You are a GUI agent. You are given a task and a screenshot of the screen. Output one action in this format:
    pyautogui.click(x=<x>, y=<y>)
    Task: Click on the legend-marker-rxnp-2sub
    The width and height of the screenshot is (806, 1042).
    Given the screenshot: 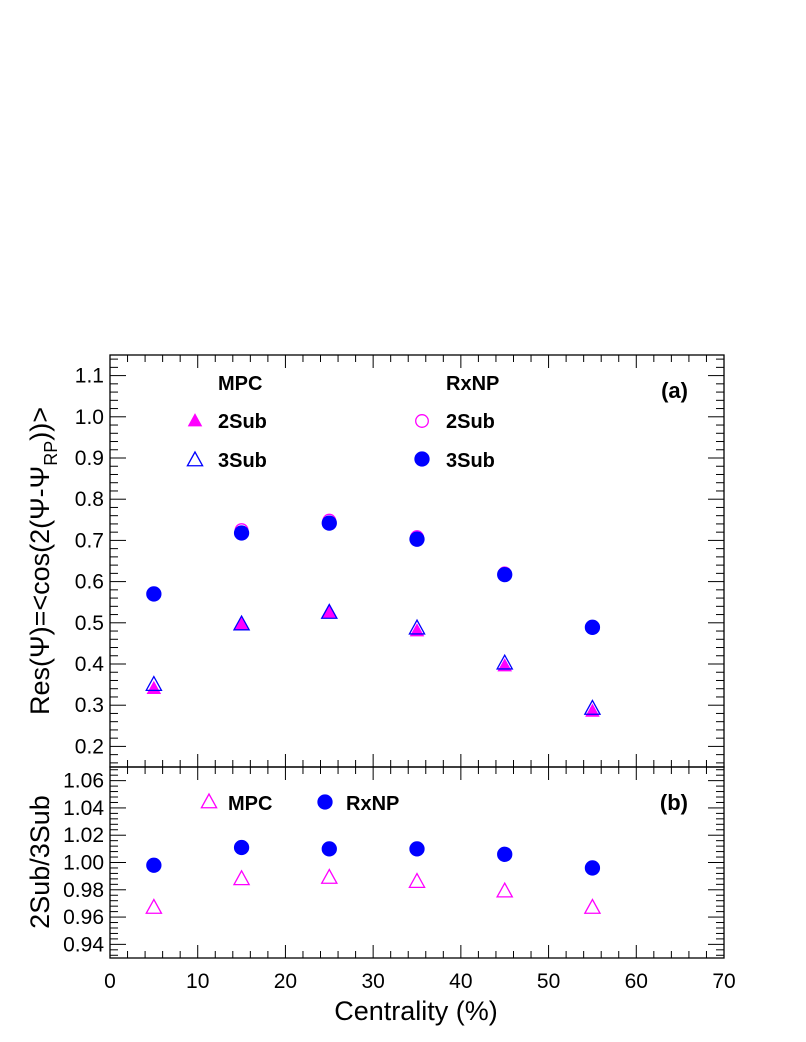 What is the action you would take?
    pyautogui.click(x=422, y=421)
    